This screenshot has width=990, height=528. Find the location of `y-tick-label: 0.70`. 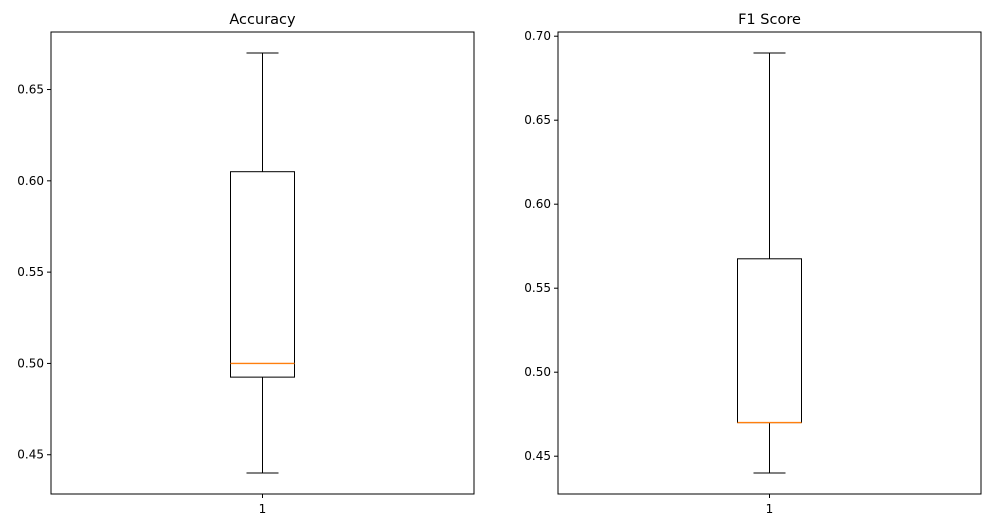

y-tick-label: 0.70 is located at coordinates (537, 36).